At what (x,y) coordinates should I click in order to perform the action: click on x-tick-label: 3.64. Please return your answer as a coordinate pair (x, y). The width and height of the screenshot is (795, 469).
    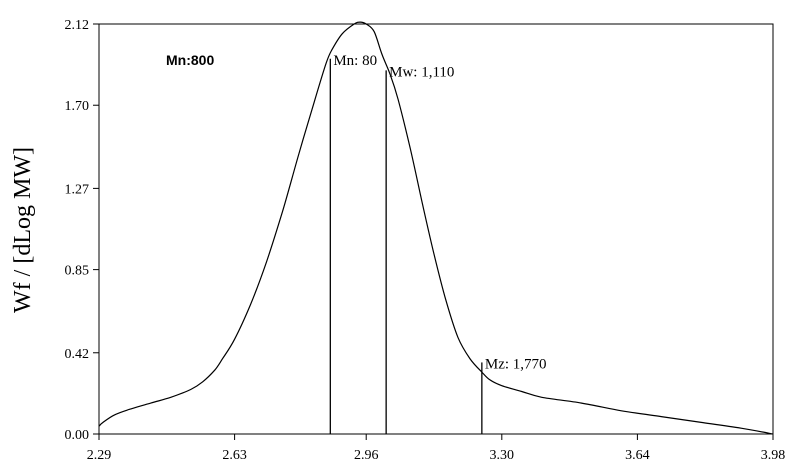
    Looking at the image, I should click on (637, 455).